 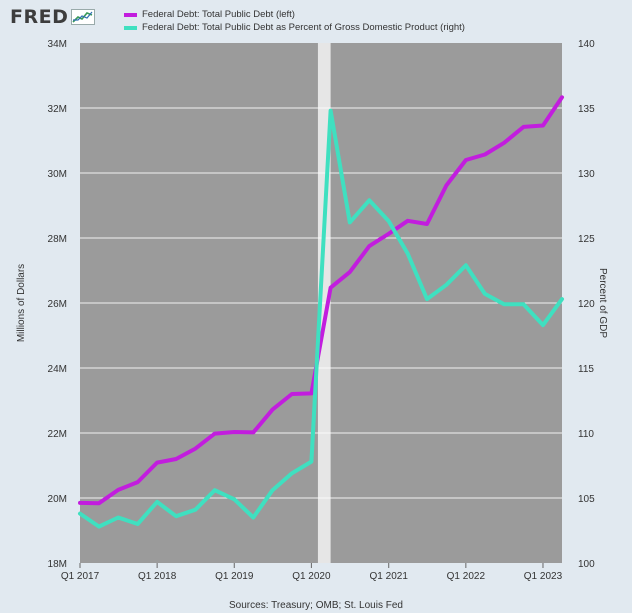 I want to click on x-tick-label: Q1 2019, so click(x=234, y=576).